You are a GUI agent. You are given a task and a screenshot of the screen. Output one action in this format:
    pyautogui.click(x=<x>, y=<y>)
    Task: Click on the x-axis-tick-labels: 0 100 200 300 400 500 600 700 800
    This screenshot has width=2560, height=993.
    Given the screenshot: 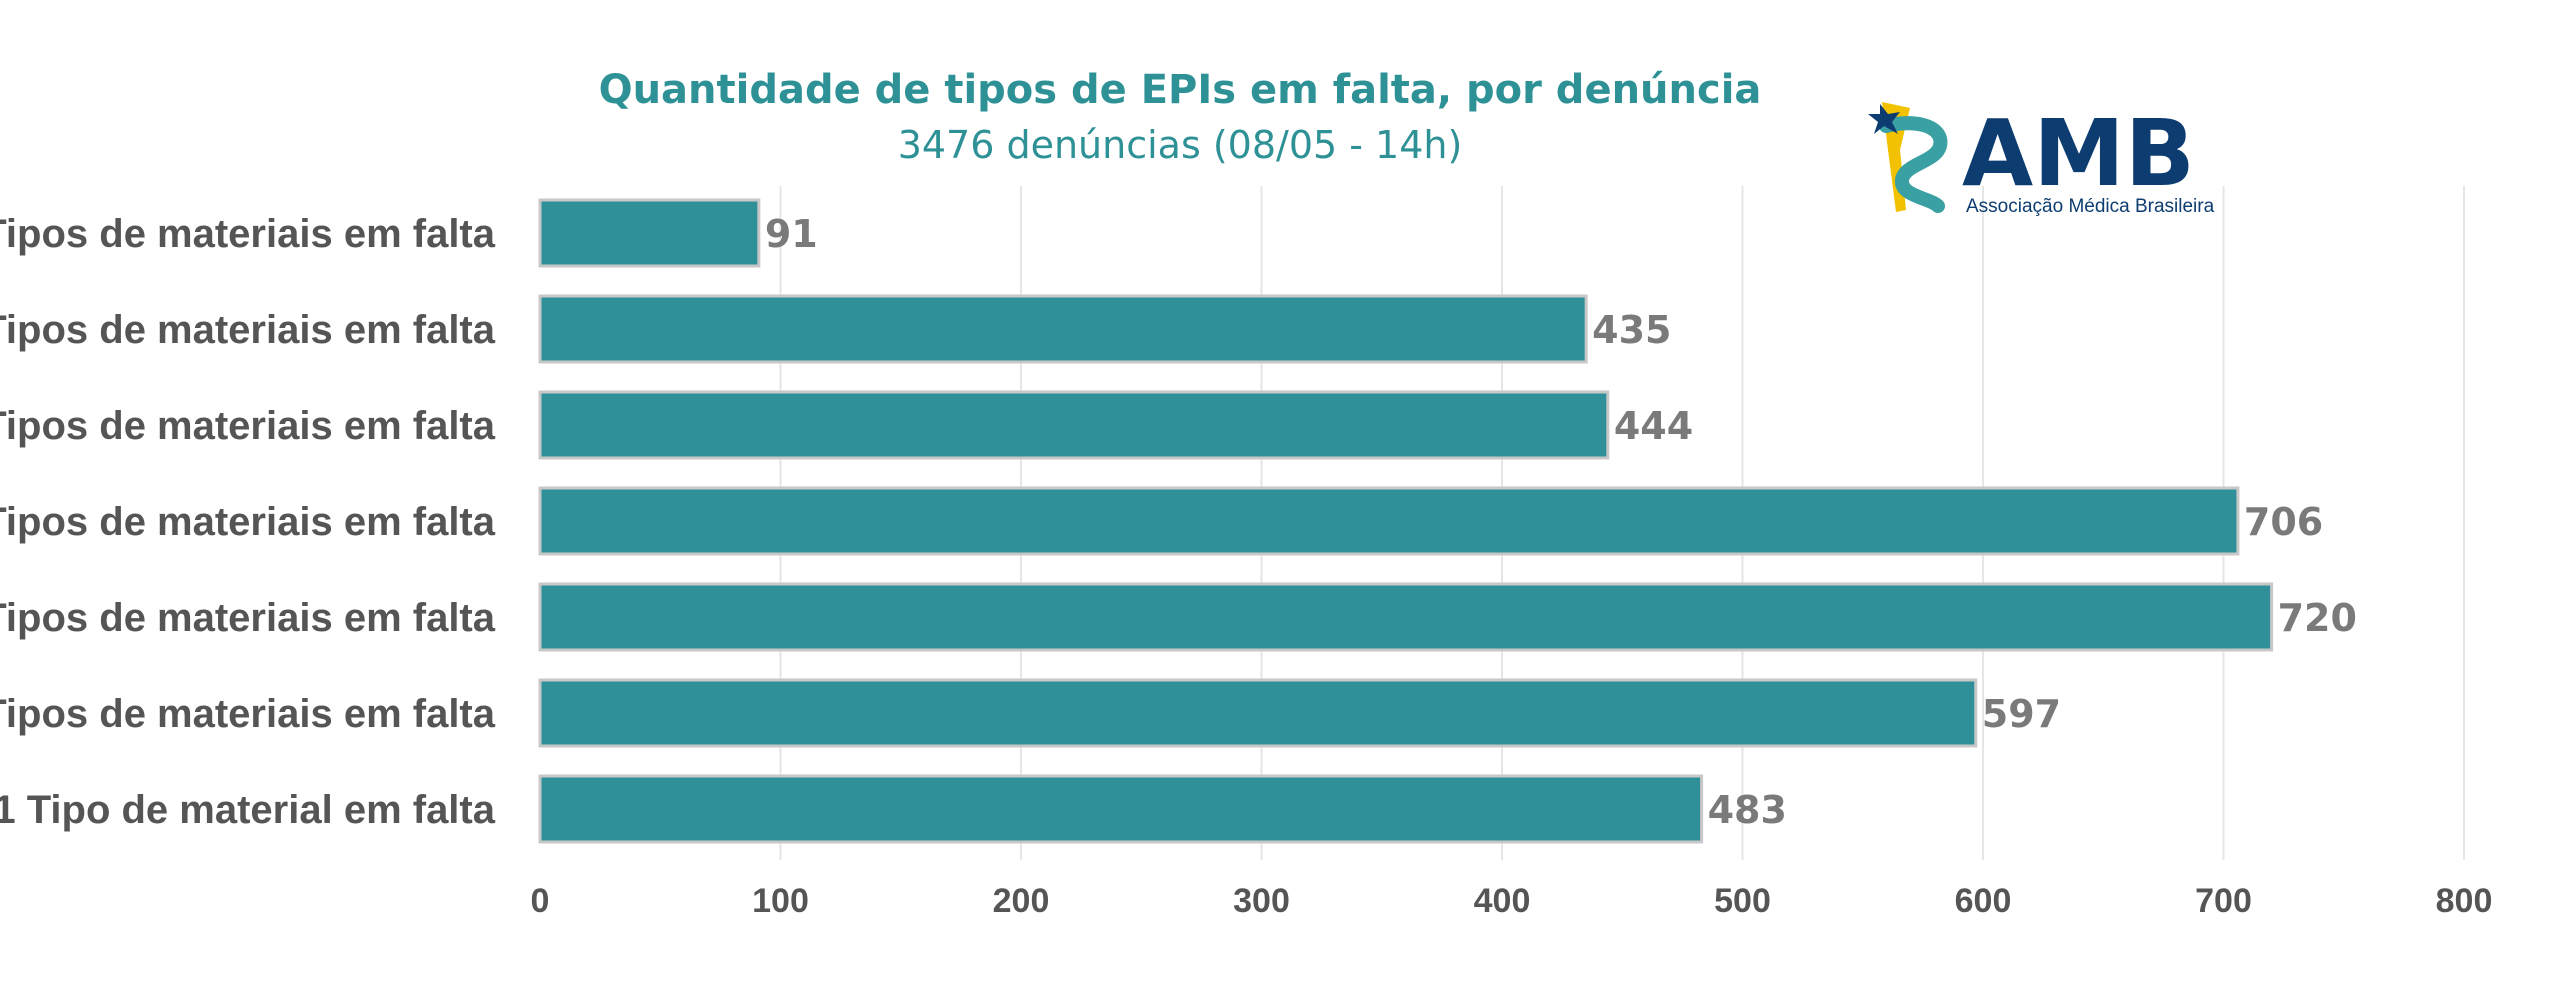 What is the action you would take?
    pyautogui.click(x=1512, y=901)
    